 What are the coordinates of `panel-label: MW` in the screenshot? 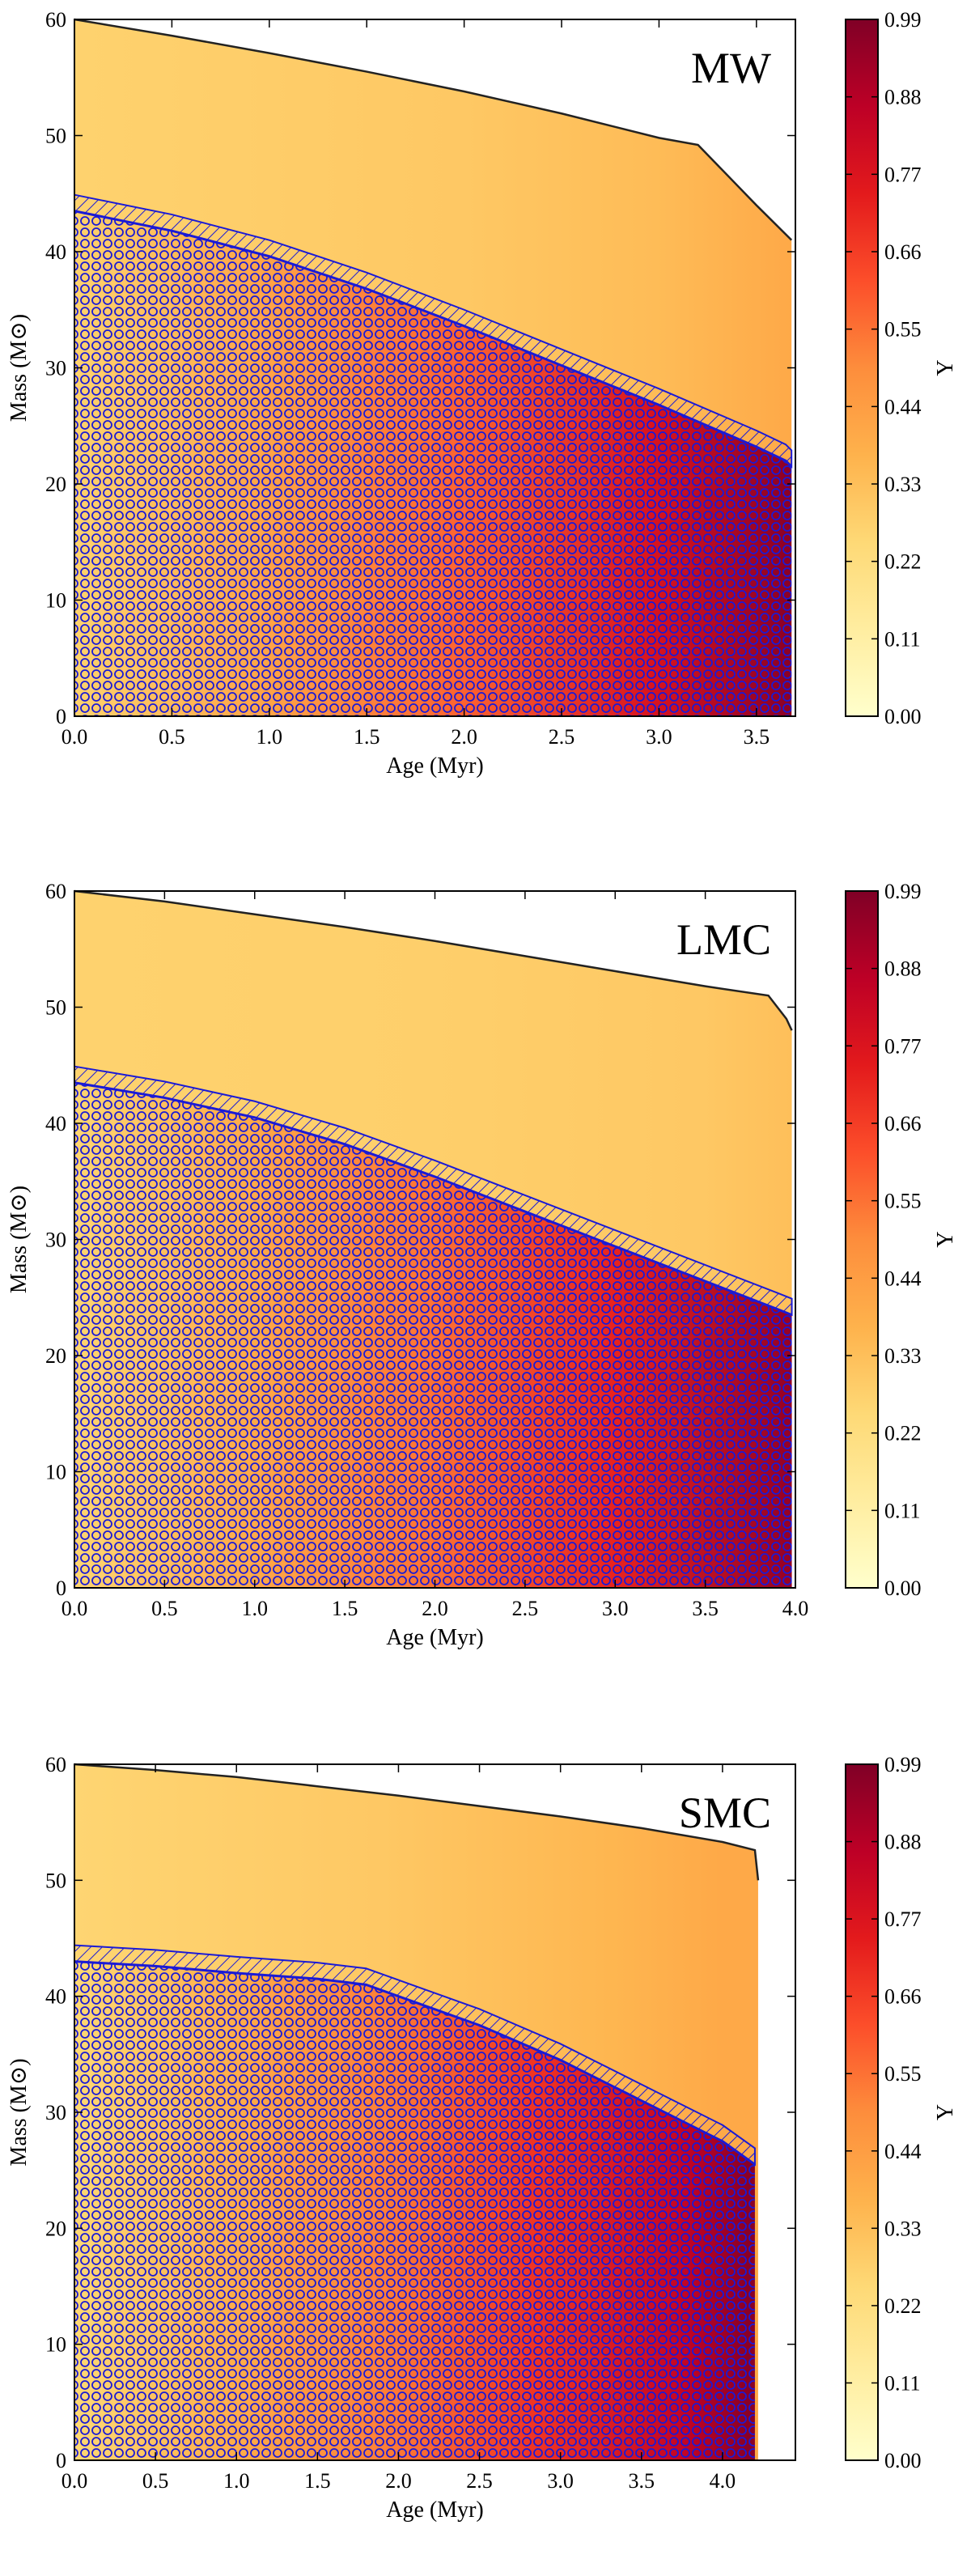 It's located at (731, 68).